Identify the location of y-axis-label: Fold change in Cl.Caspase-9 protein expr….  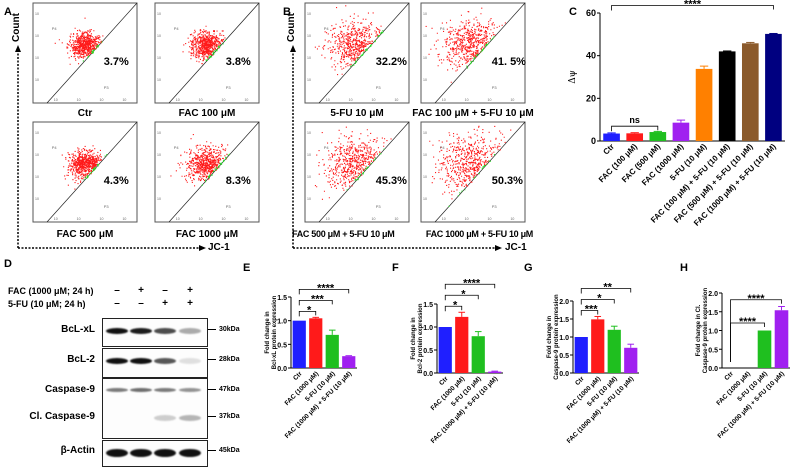
(702, 330).